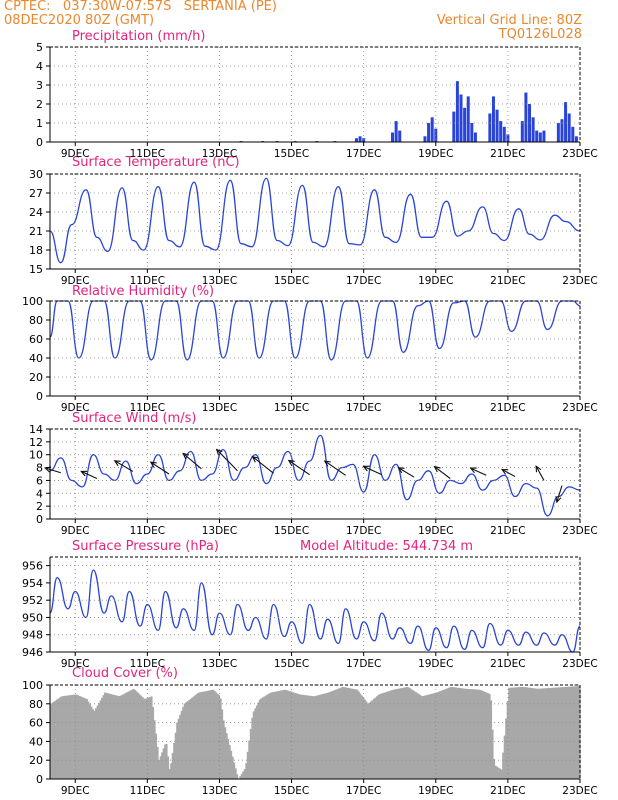 The image size is (618, 800). Describe the element at coordinates (134, 418) in the screenshot. I see `wind-title: Surface Wind (m/s)` at that location.